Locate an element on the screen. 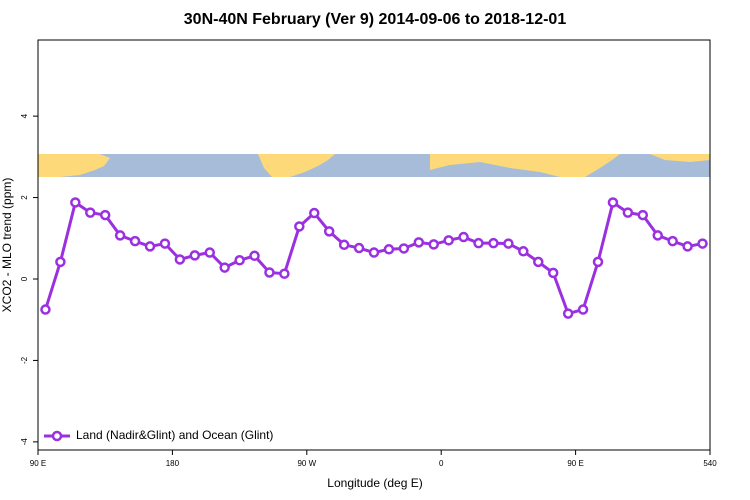  legend-marker is located at coordinates (57, 436).